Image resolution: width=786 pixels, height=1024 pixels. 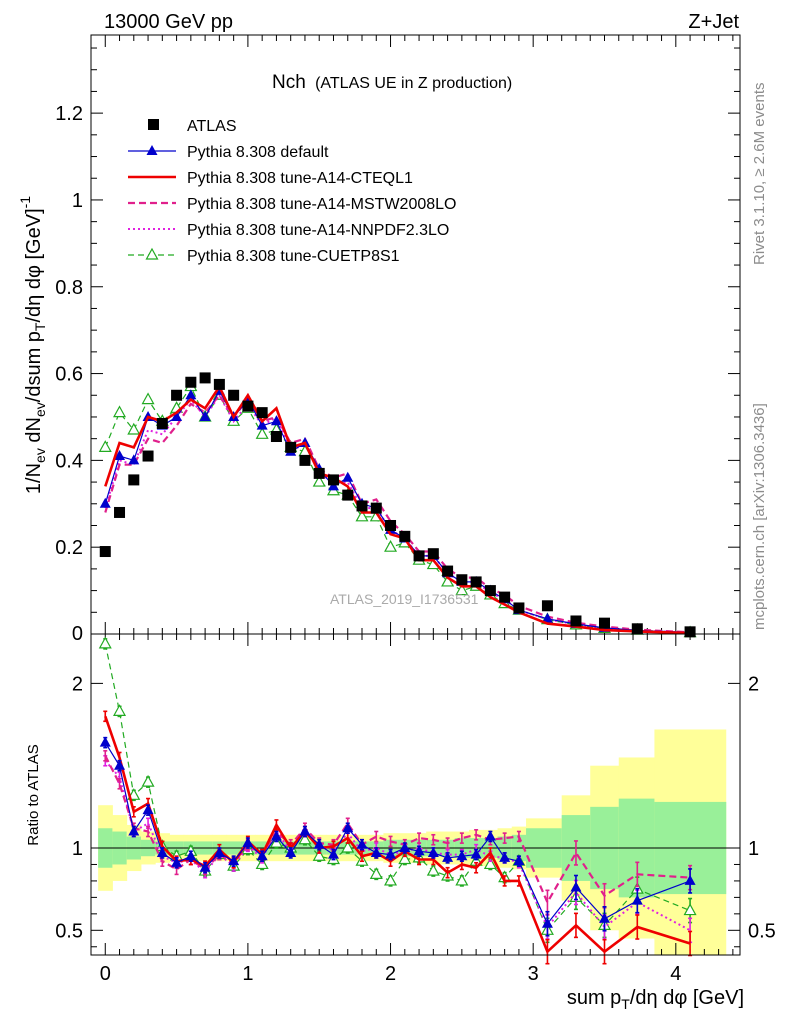 What do you see at coordinates (77, 201) in the screenshot?
I see `main-y-tick-label: 1` at bounding box center [77, 201].